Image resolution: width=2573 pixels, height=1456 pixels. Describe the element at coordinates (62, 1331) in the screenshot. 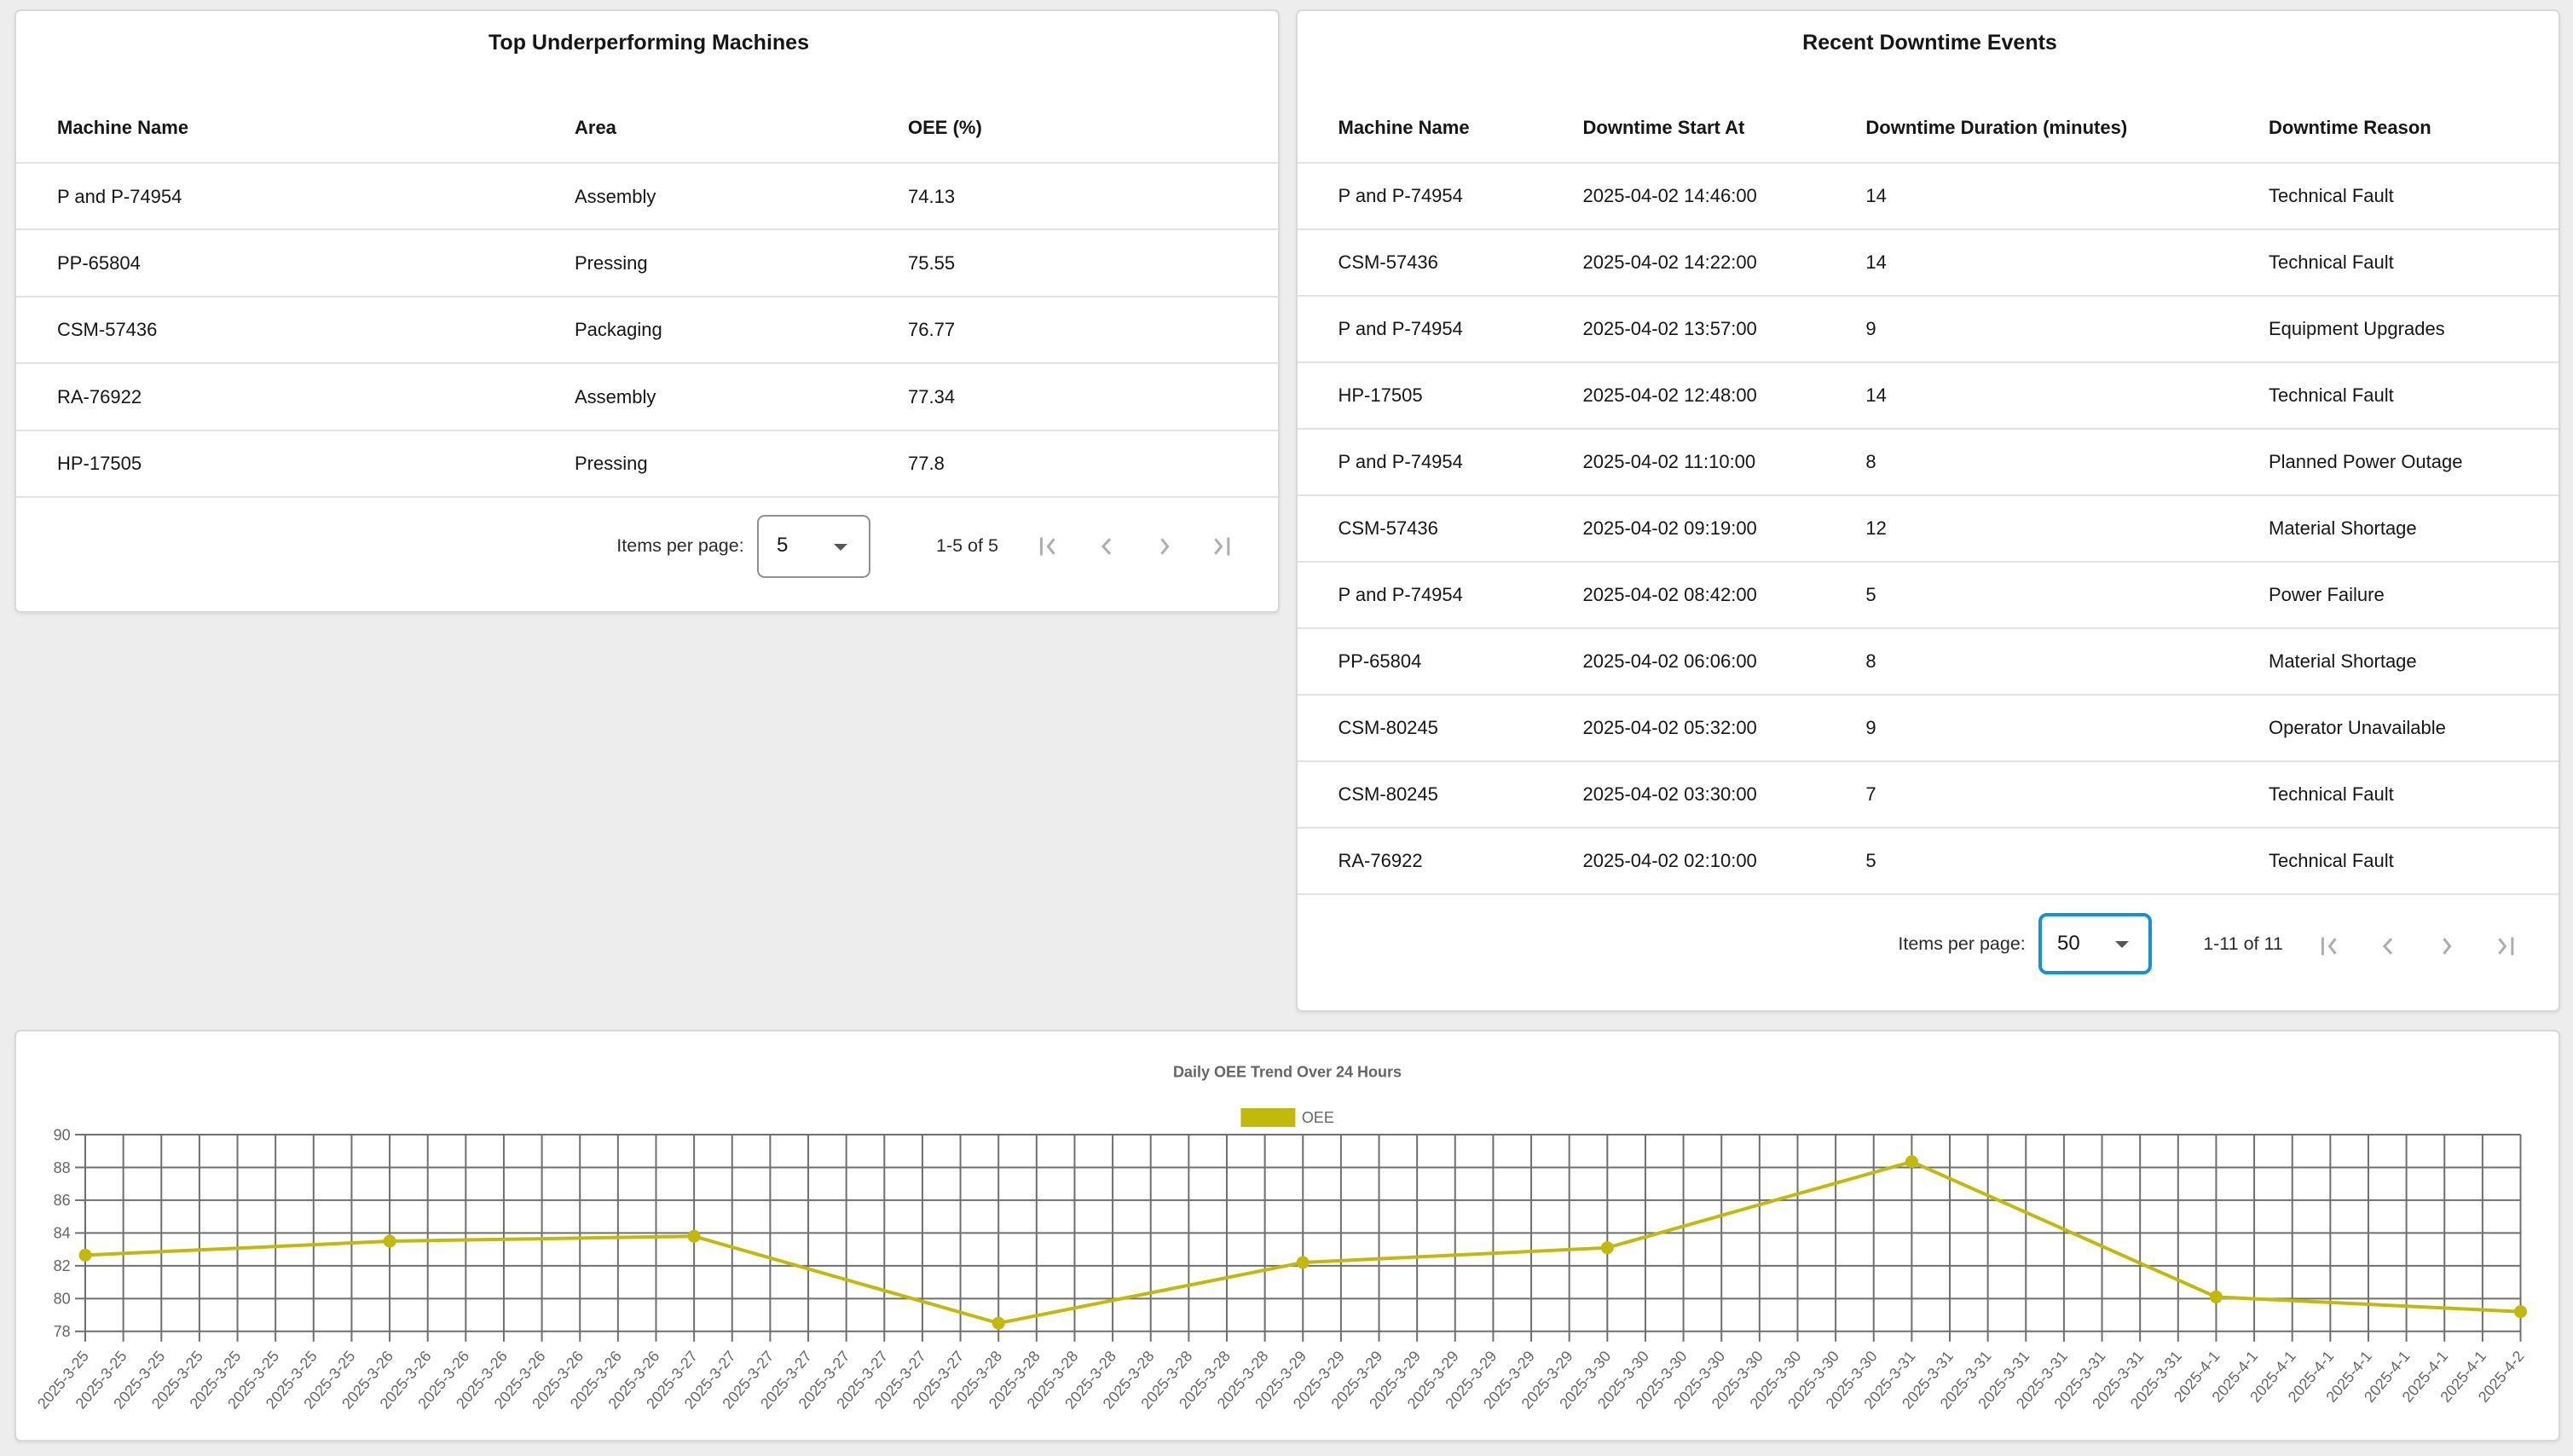

I see `svg-text: 78` at that location.